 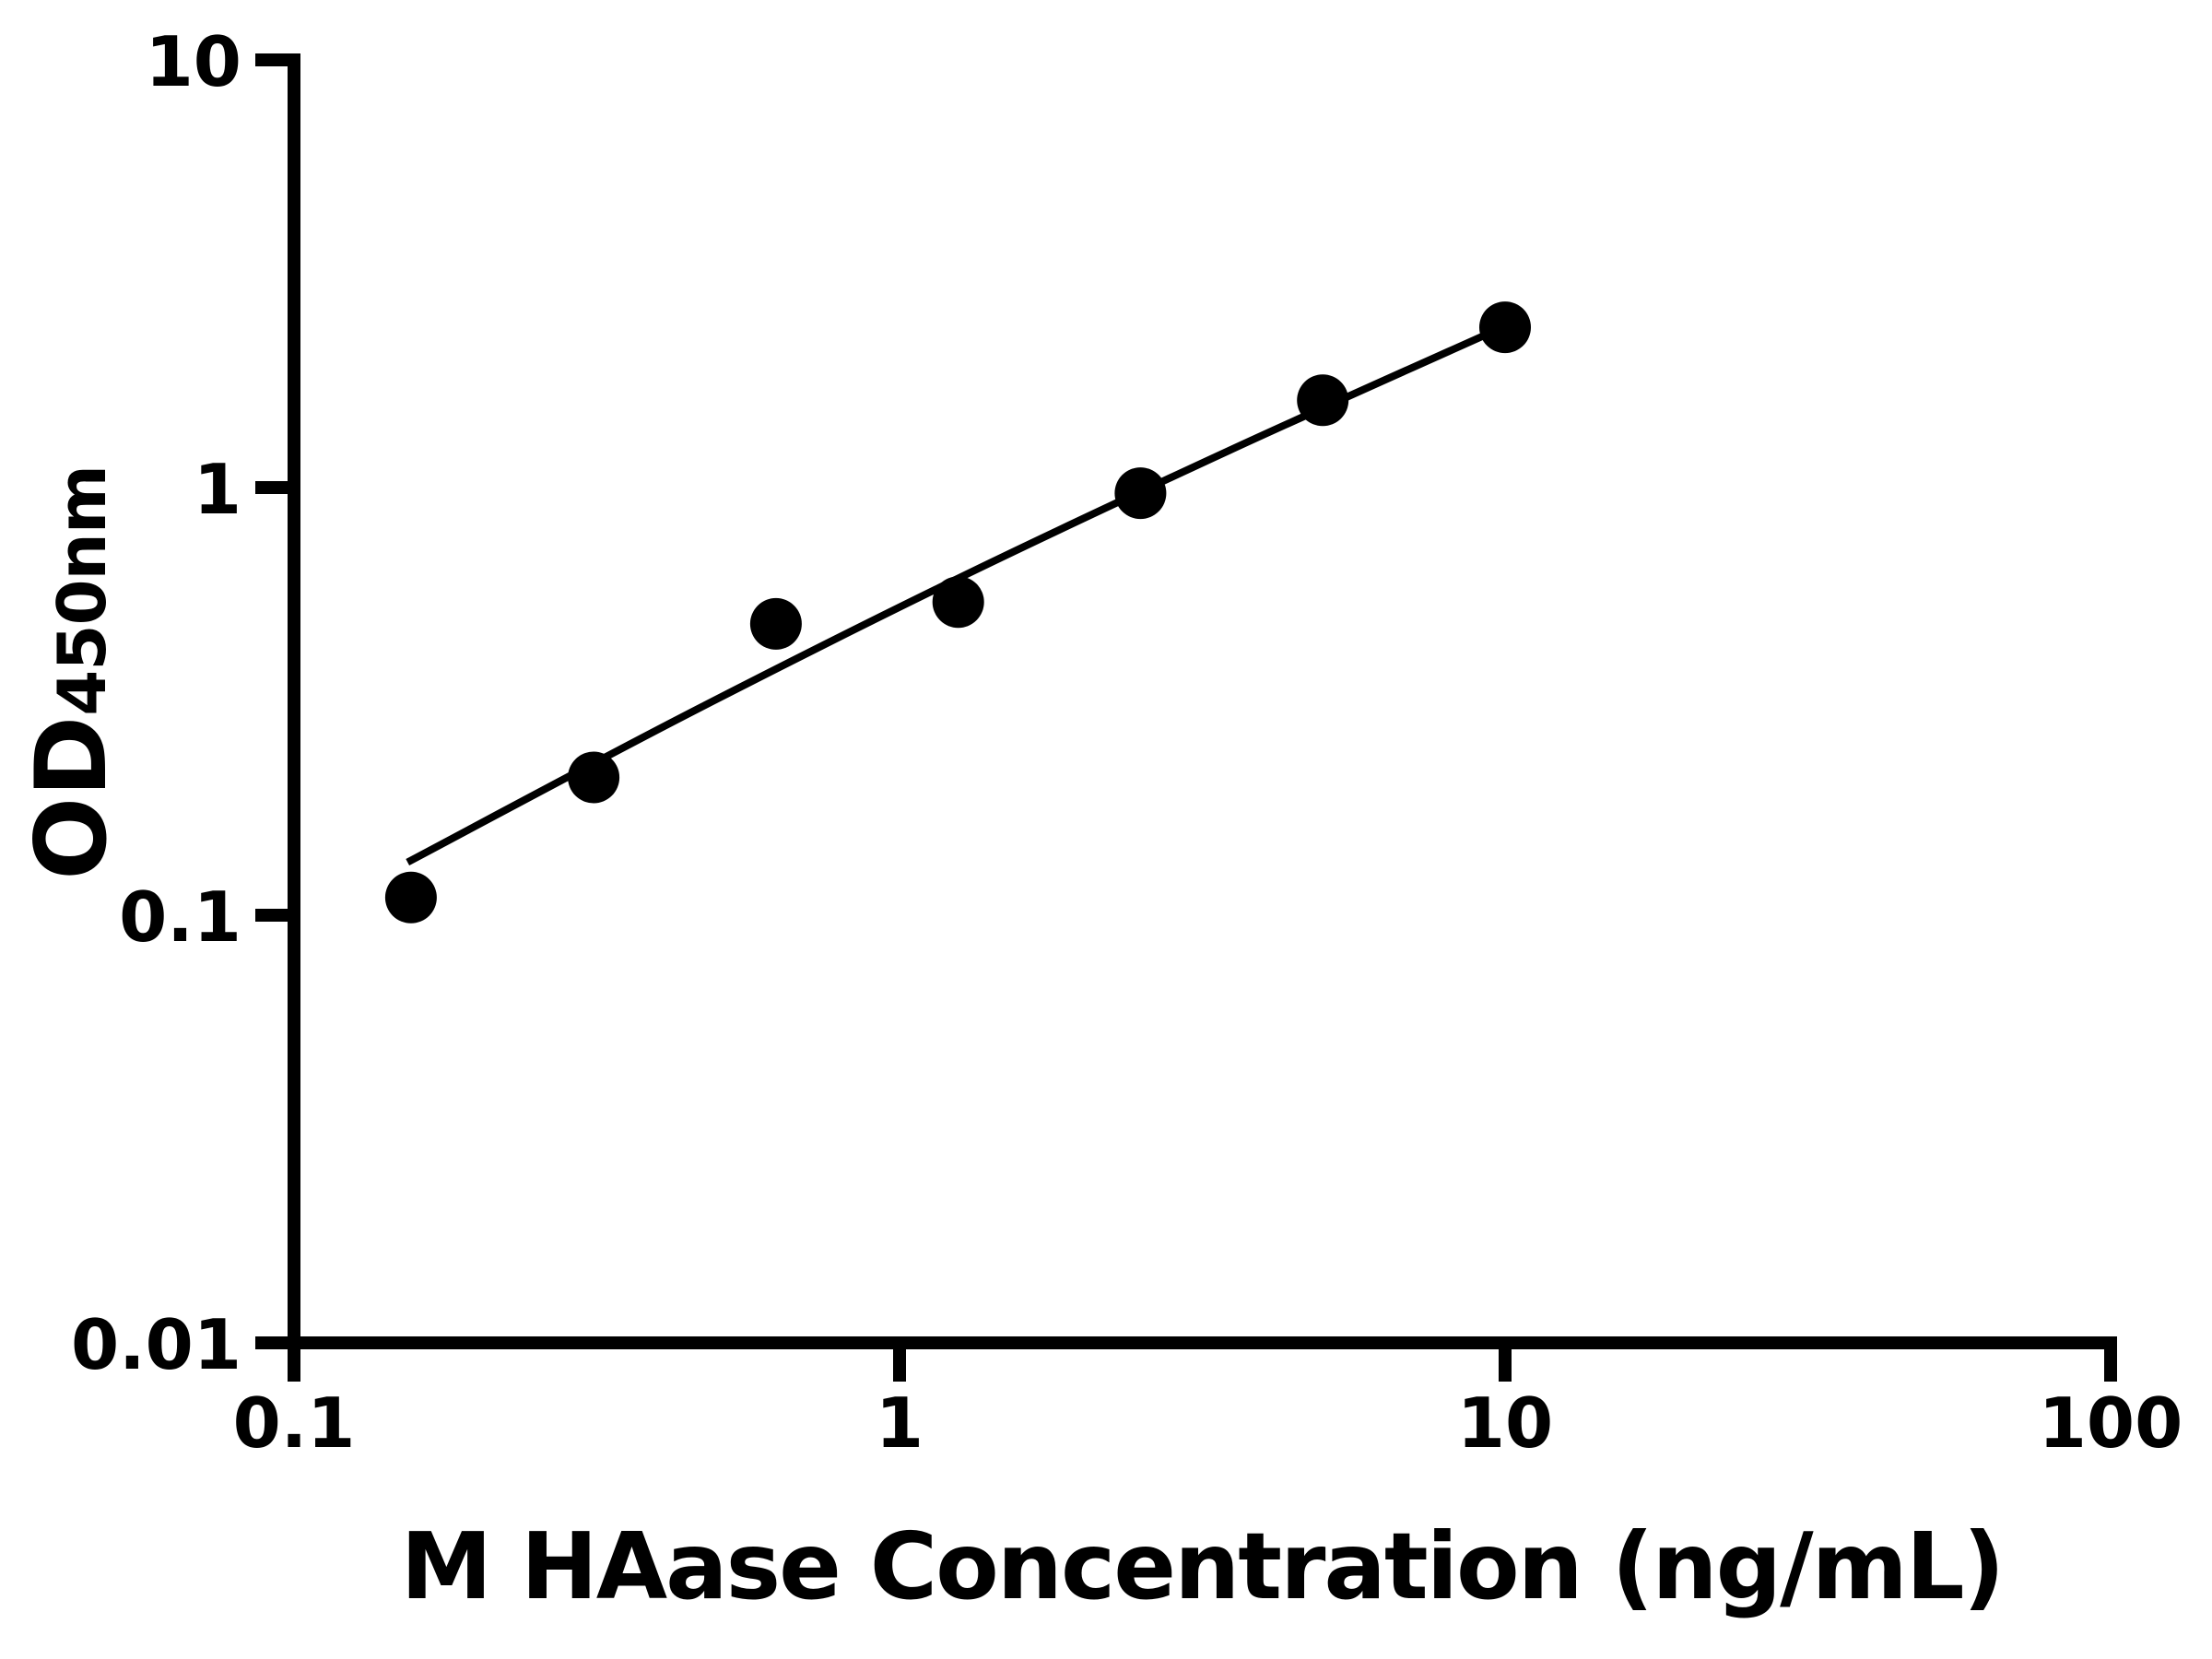 I want to click on x-tick-label: 0.1, so click(x=294, y=1423).